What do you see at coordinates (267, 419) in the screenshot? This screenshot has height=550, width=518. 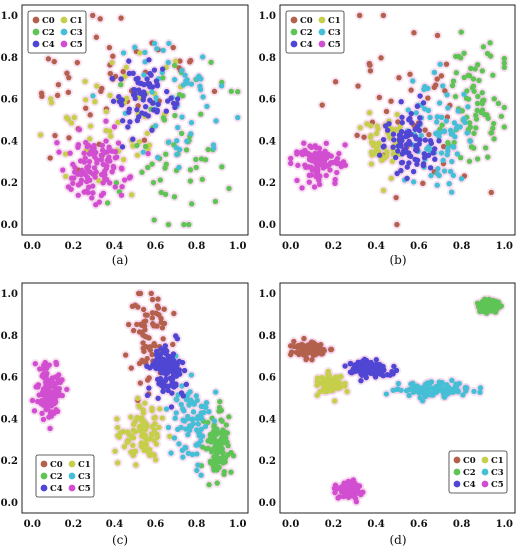 I see `y-tick-label: 0.4` at bounding box center [267, 419].